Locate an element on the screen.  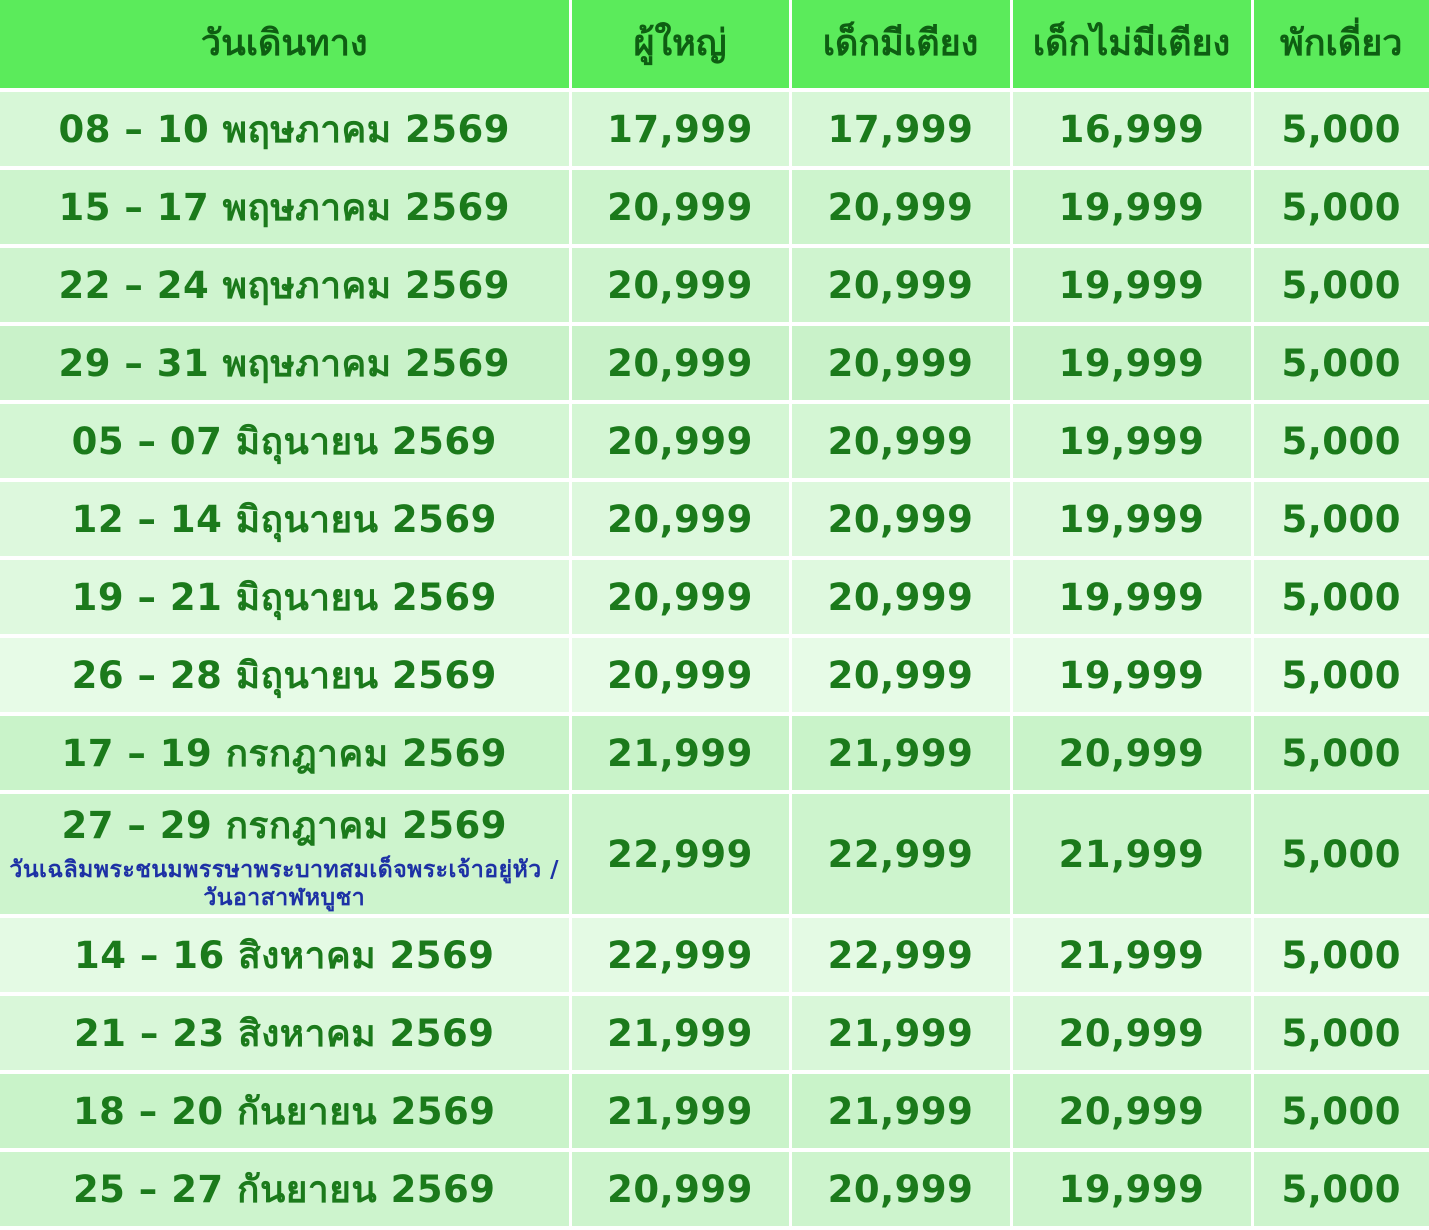
travel-date-cell: 08 – 10 พฤษภาคม 2569 is located at coordinates (286, 130).